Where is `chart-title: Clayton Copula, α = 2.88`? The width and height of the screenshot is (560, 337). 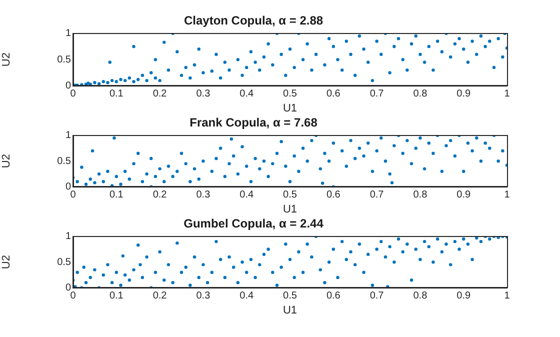
chart-title: Clayton Copula, α = 2.88 is located at coordinates (254, 21).